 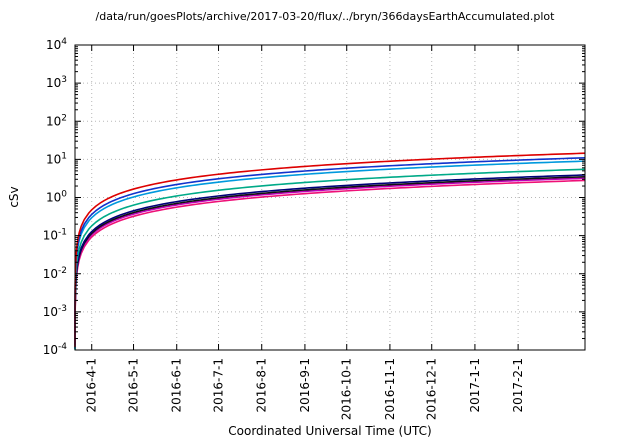 What do you see at coordinates (219, 385) in the screenshot?
I see `x-tick-label: 2016-7-1` at bounding box center [219, 385].